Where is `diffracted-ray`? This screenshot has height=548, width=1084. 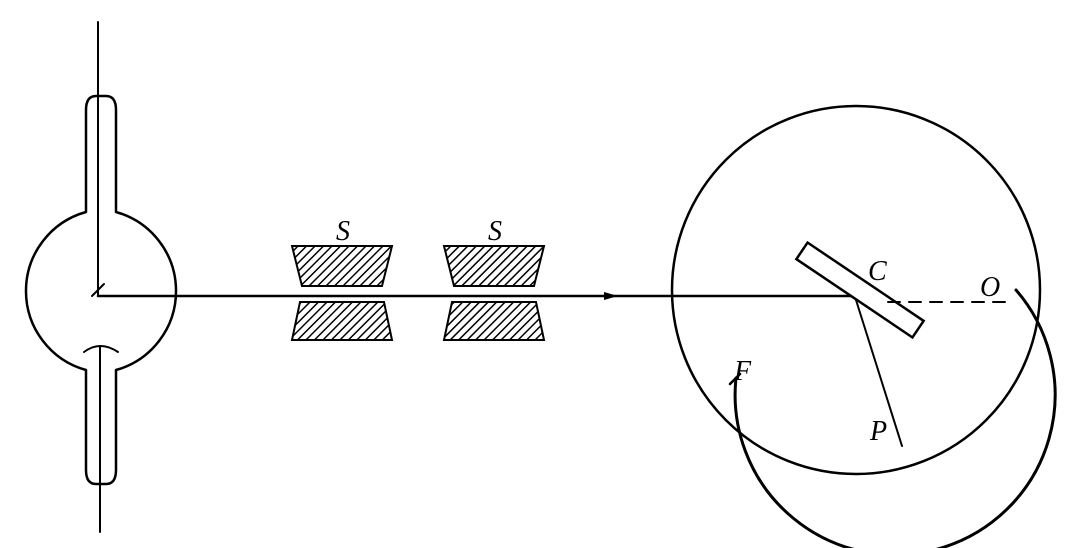 diffracted-ray is located at coordinates (879, 373).